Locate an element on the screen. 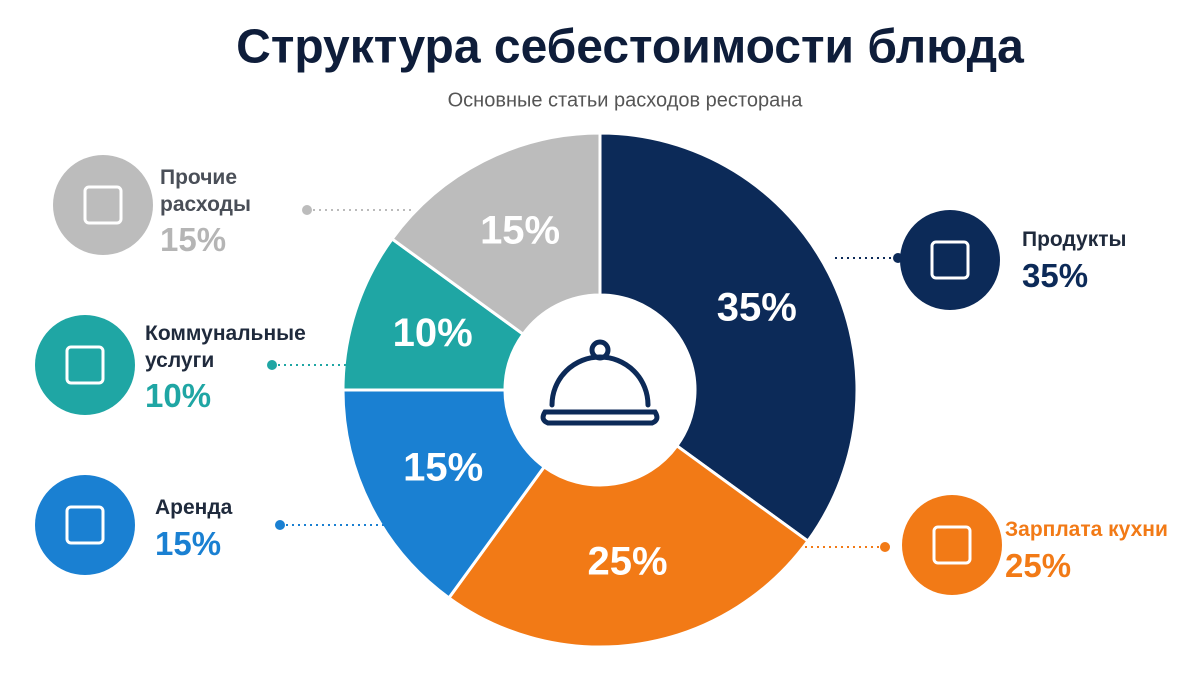 The width and height of the screenshot is (1200, 676). category-name: Прочие расходы is located at coordinates (205, 191).